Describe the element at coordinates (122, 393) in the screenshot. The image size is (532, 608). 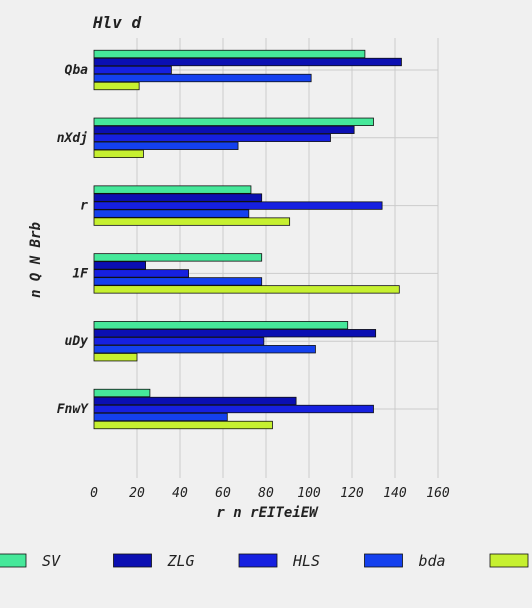
I see `bar-SV-FnwY` at that location.